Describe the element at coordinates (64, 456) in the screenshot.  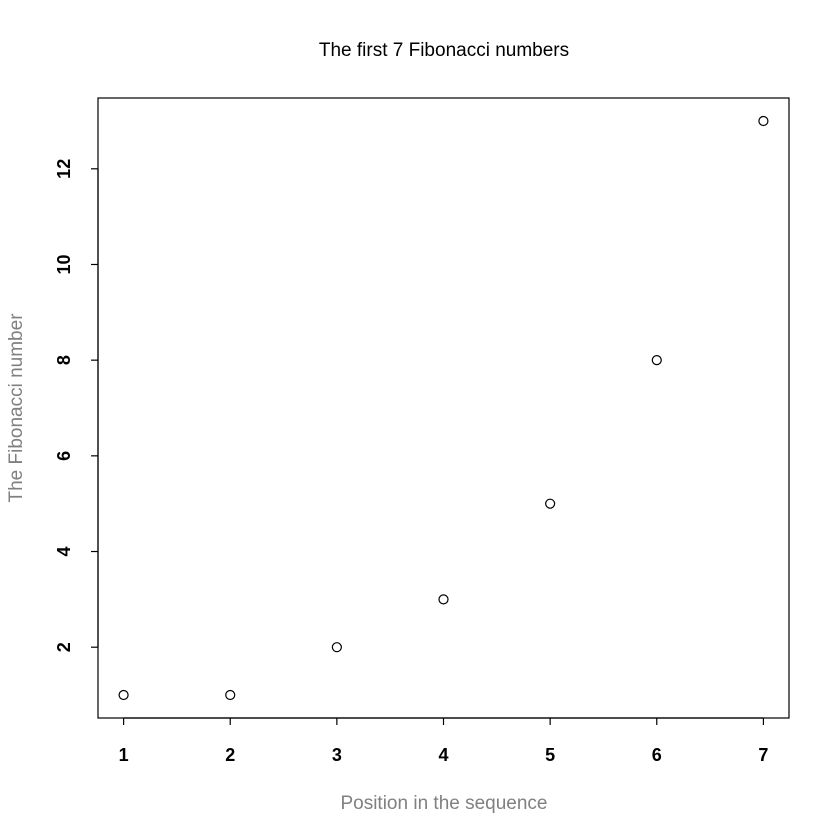
I see `y-tick-label: 6` at that location.